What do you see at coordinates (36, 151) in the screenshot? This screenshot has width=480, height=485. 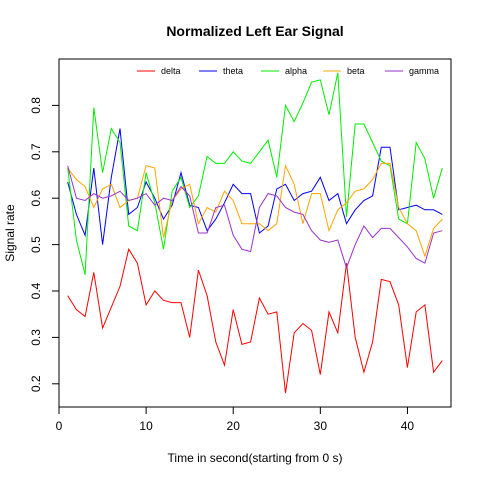 I see `y-tick-label: 0.7` at bounding box center [36, 151].